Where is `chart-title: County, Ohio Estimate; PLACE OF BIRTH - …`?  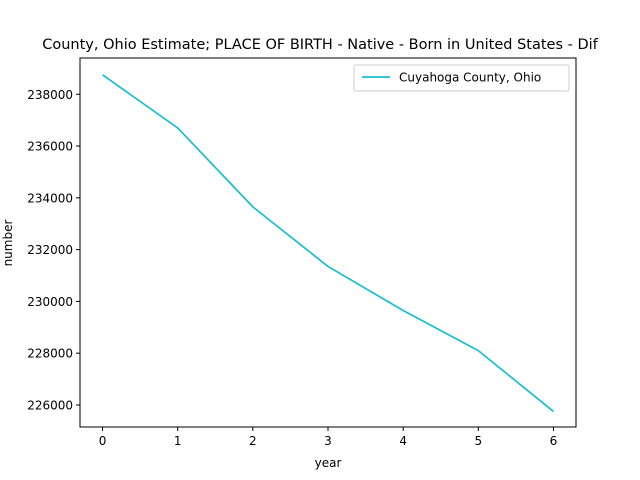 chart-title: County, Ohio Estimate; PLACE OF BIRTH - … is located at coordinates (320, 45).